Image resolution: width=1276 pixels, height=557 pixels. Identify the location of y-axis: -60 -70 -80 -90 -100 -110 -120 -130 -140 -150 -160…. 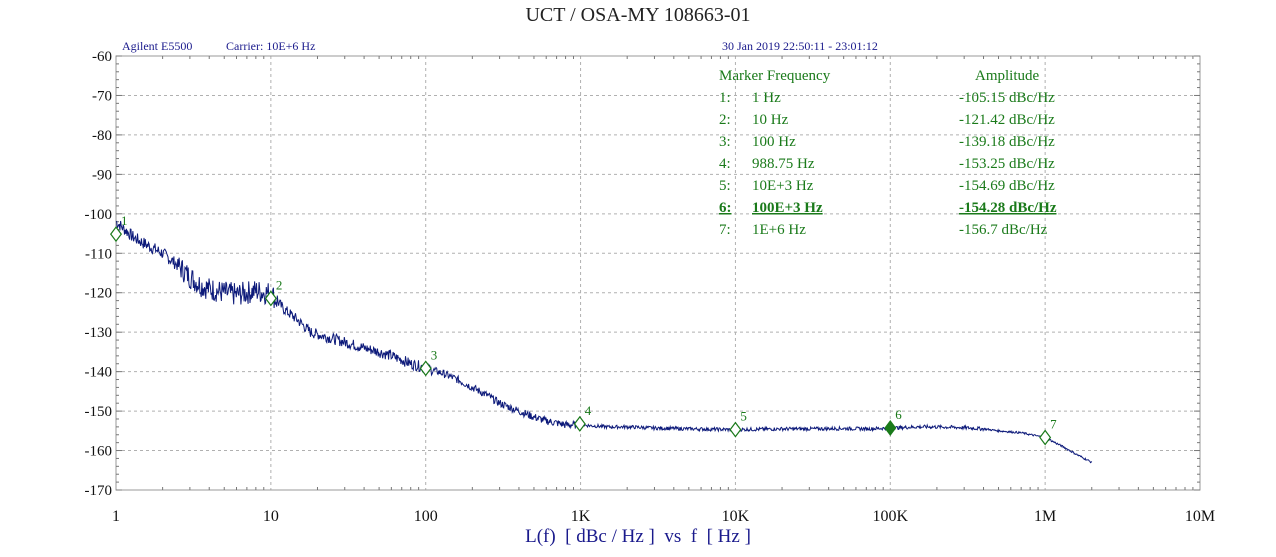
(99, 274).